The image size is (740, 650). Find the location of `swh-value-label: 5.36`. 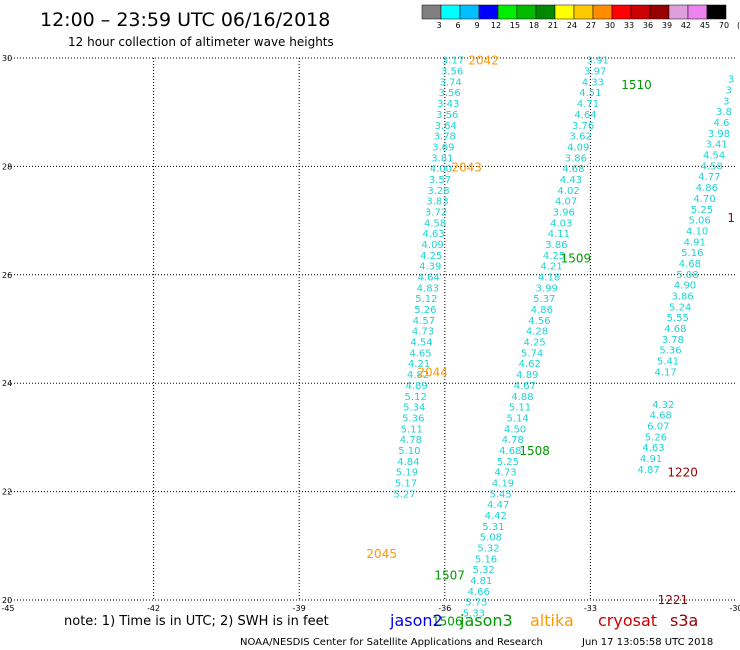

swh-value-label: 5.36 is located at coordinates (413, 418).